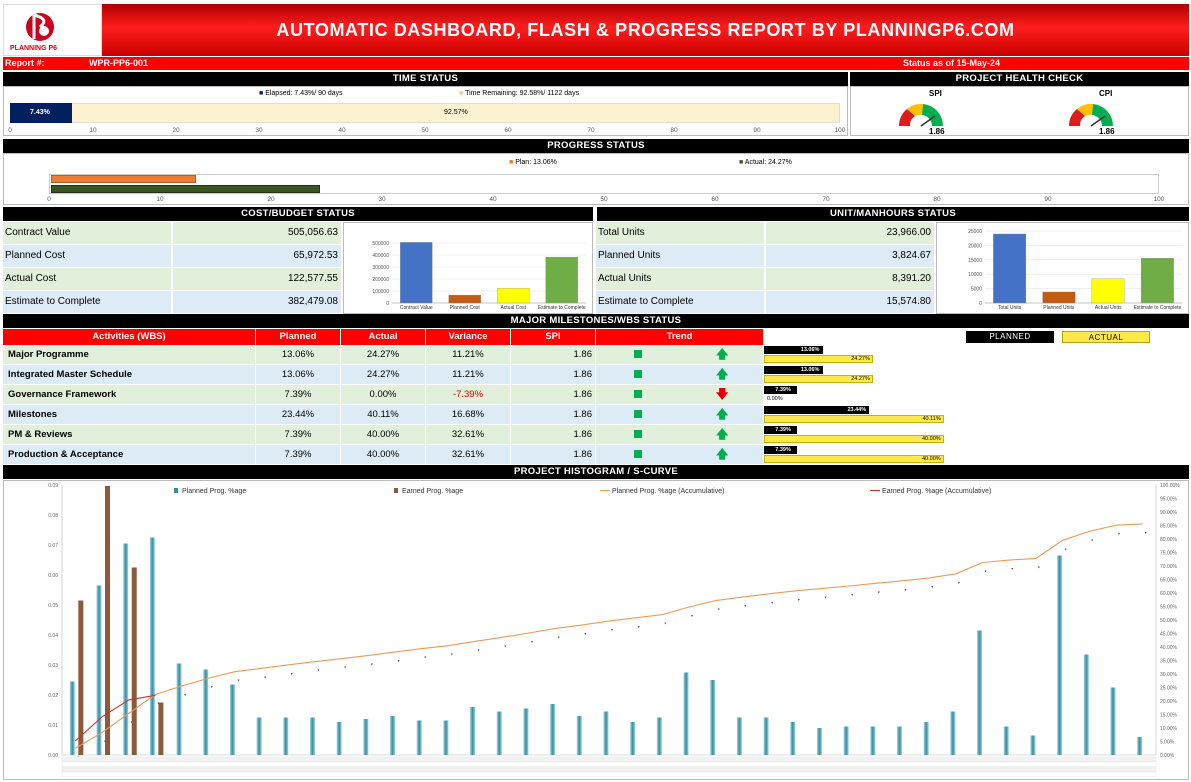 This screenshot has height=782, width=1191. I want to click on milestone-actual-bar-label: 40.11%, so click(931, 419).